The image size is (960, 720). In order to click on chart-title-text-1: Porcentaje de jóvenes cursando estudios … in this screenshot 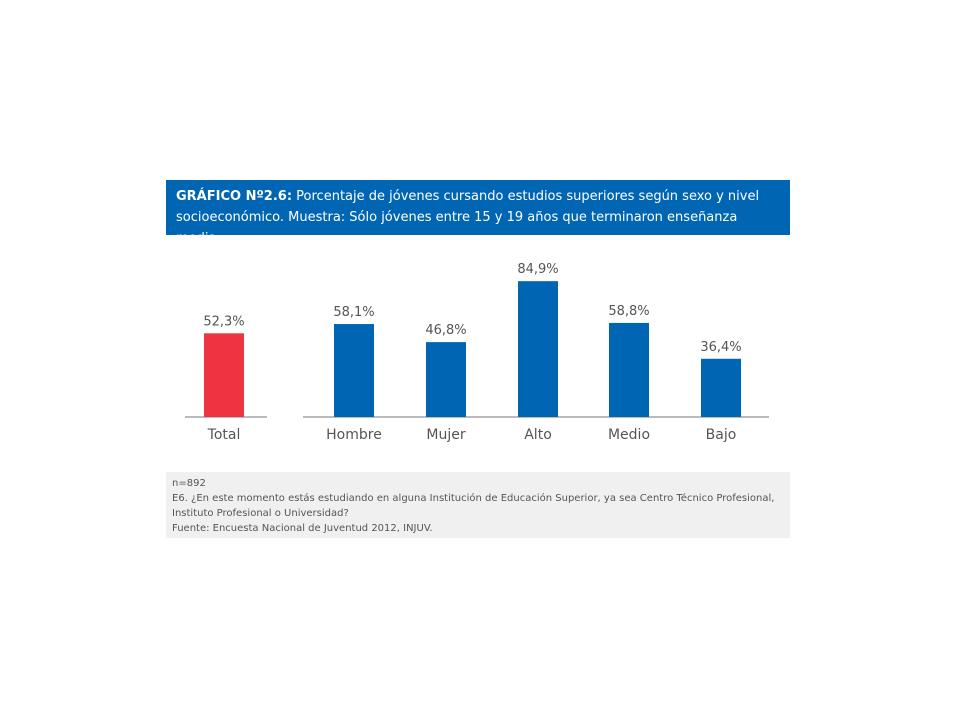, I will do `click(528, 196)`.